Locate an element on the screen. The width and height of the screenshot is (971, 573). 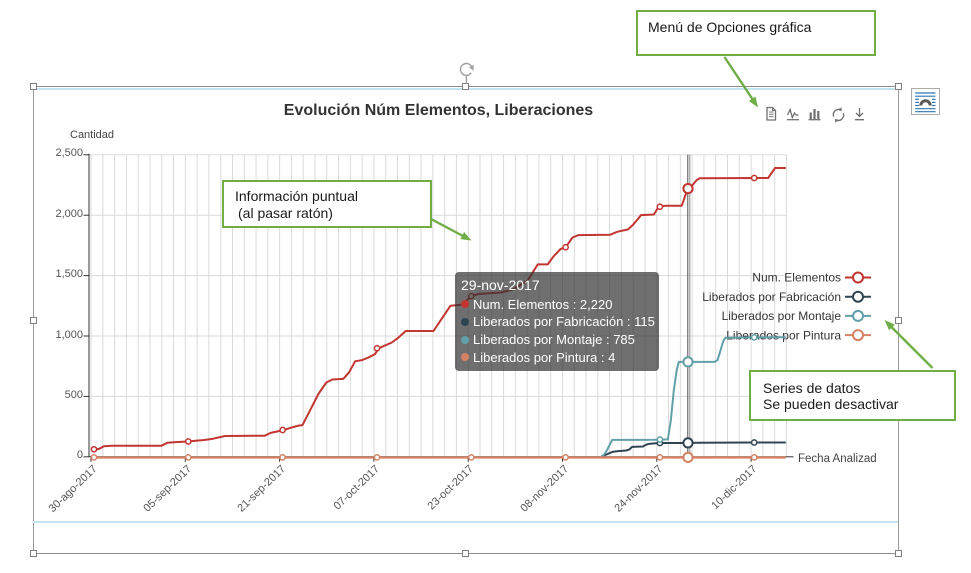
svg-text: Liberados por Pintura is located at coordinates (783, 335).